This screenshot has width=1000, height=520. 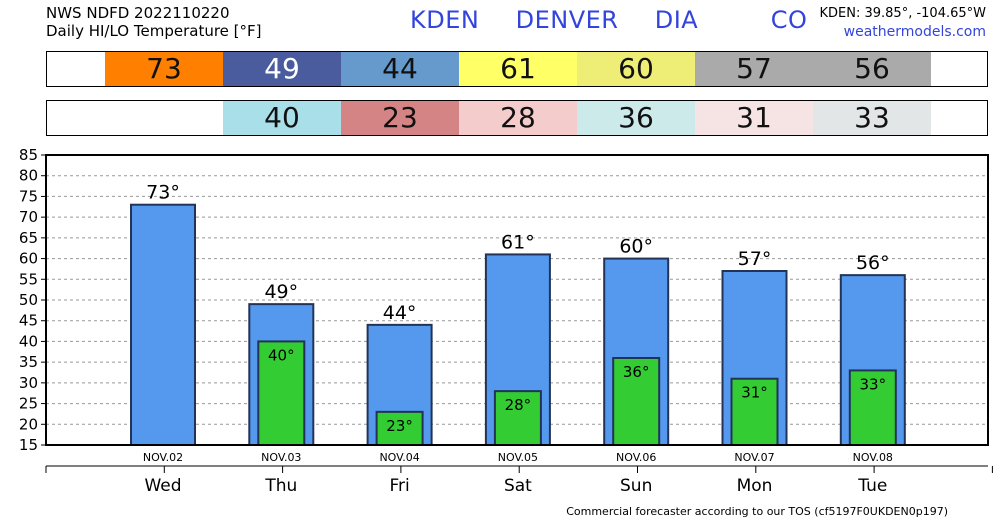 What do you see at coordinates (400, 313) in the screenshot?
I see `hi-bar-label: 44°` at bounding box center [400, 313].